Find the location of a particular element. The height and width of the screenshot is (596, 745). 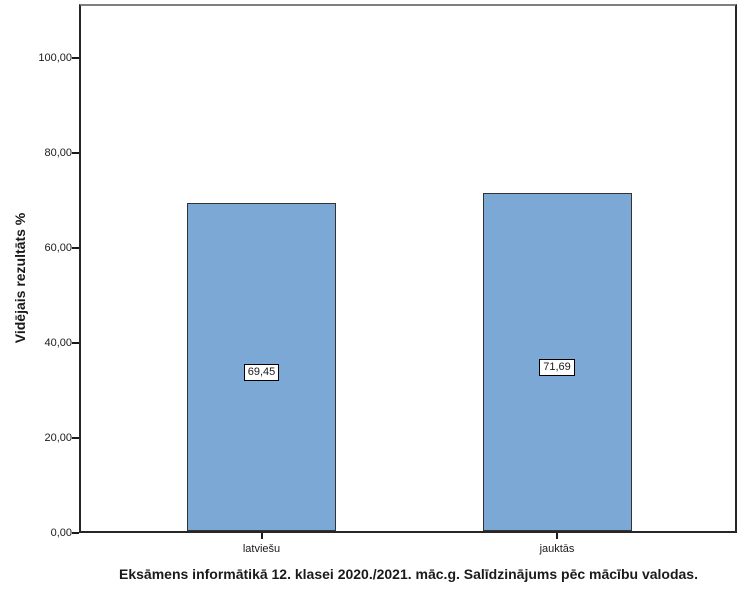

y-tick-label: 60,00 is located at coordinates (58, 248).